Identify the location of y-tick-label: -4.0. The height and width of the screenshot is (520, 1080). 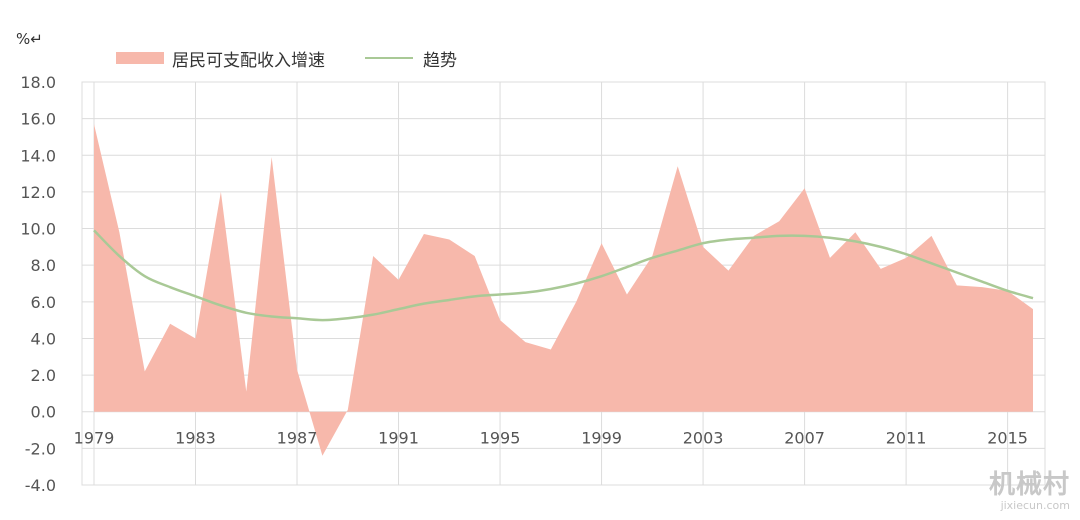
(40, 485).